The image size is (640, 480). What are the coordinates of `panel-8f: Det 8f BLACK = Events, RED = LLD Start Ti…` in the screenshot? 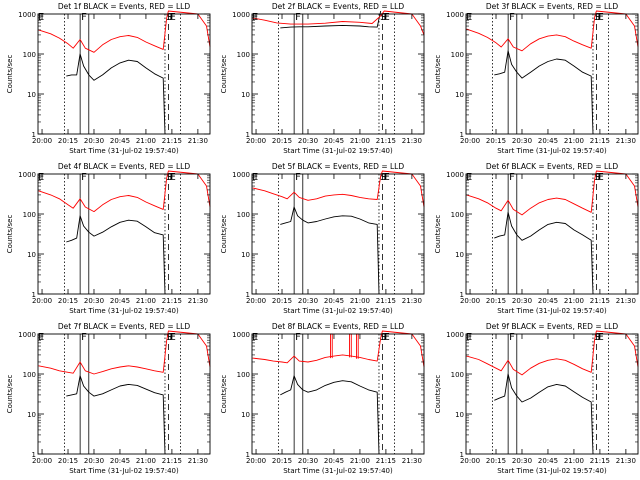 It's located at (322, 398).